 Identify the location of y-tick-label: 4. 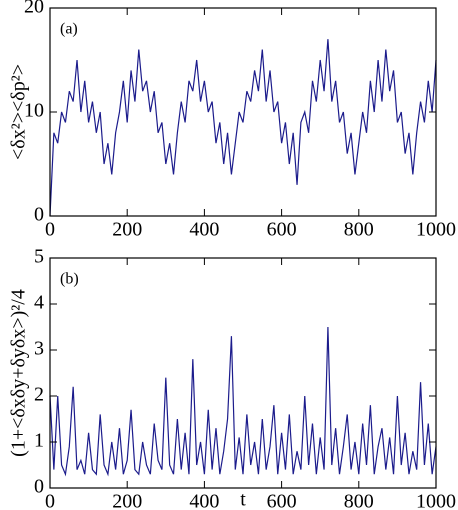
(39, 303).